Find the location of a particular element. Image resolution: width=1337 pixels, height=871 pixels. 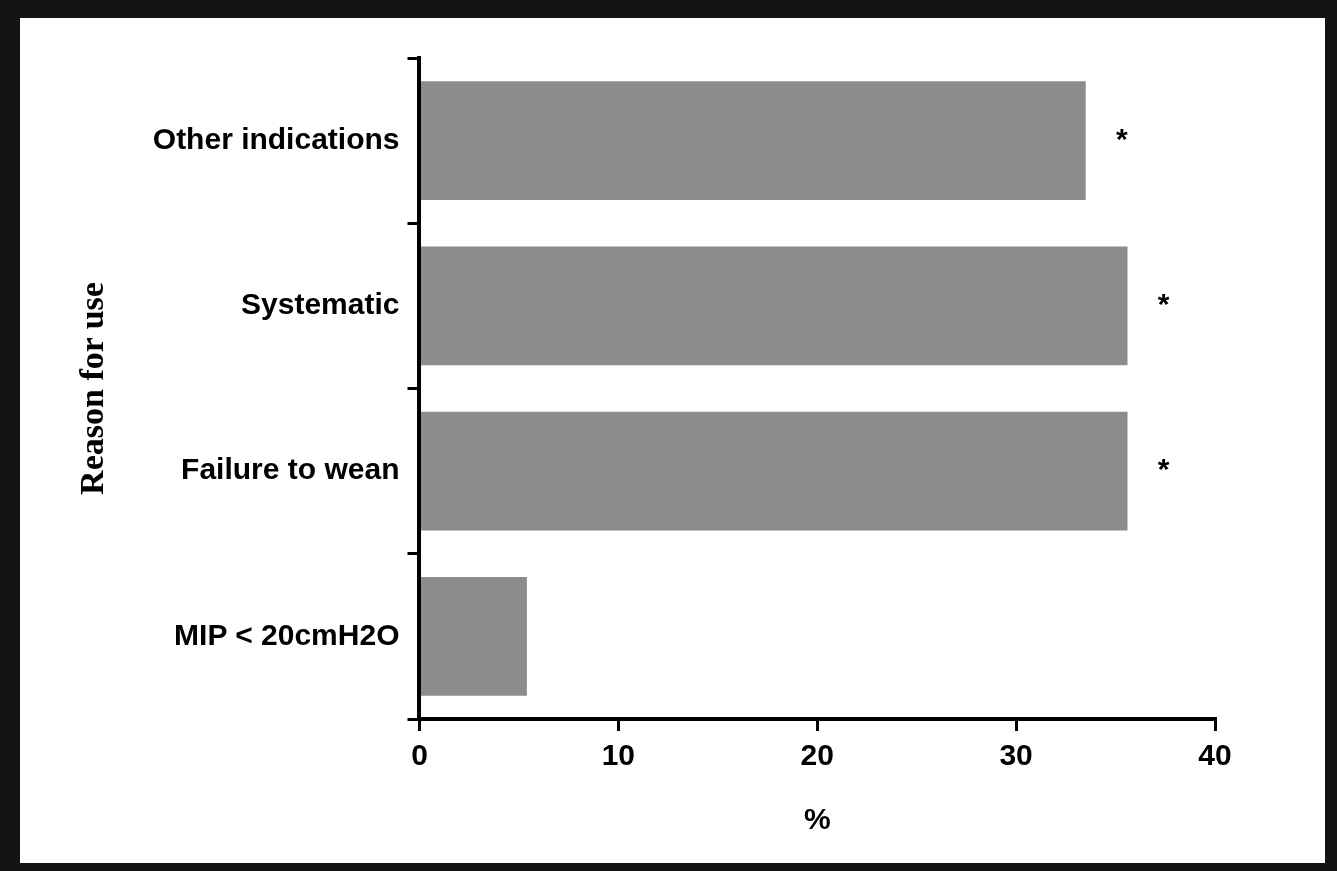

y-tick-label: MIP < 20cmH2O is located at coordinates (287, 634).